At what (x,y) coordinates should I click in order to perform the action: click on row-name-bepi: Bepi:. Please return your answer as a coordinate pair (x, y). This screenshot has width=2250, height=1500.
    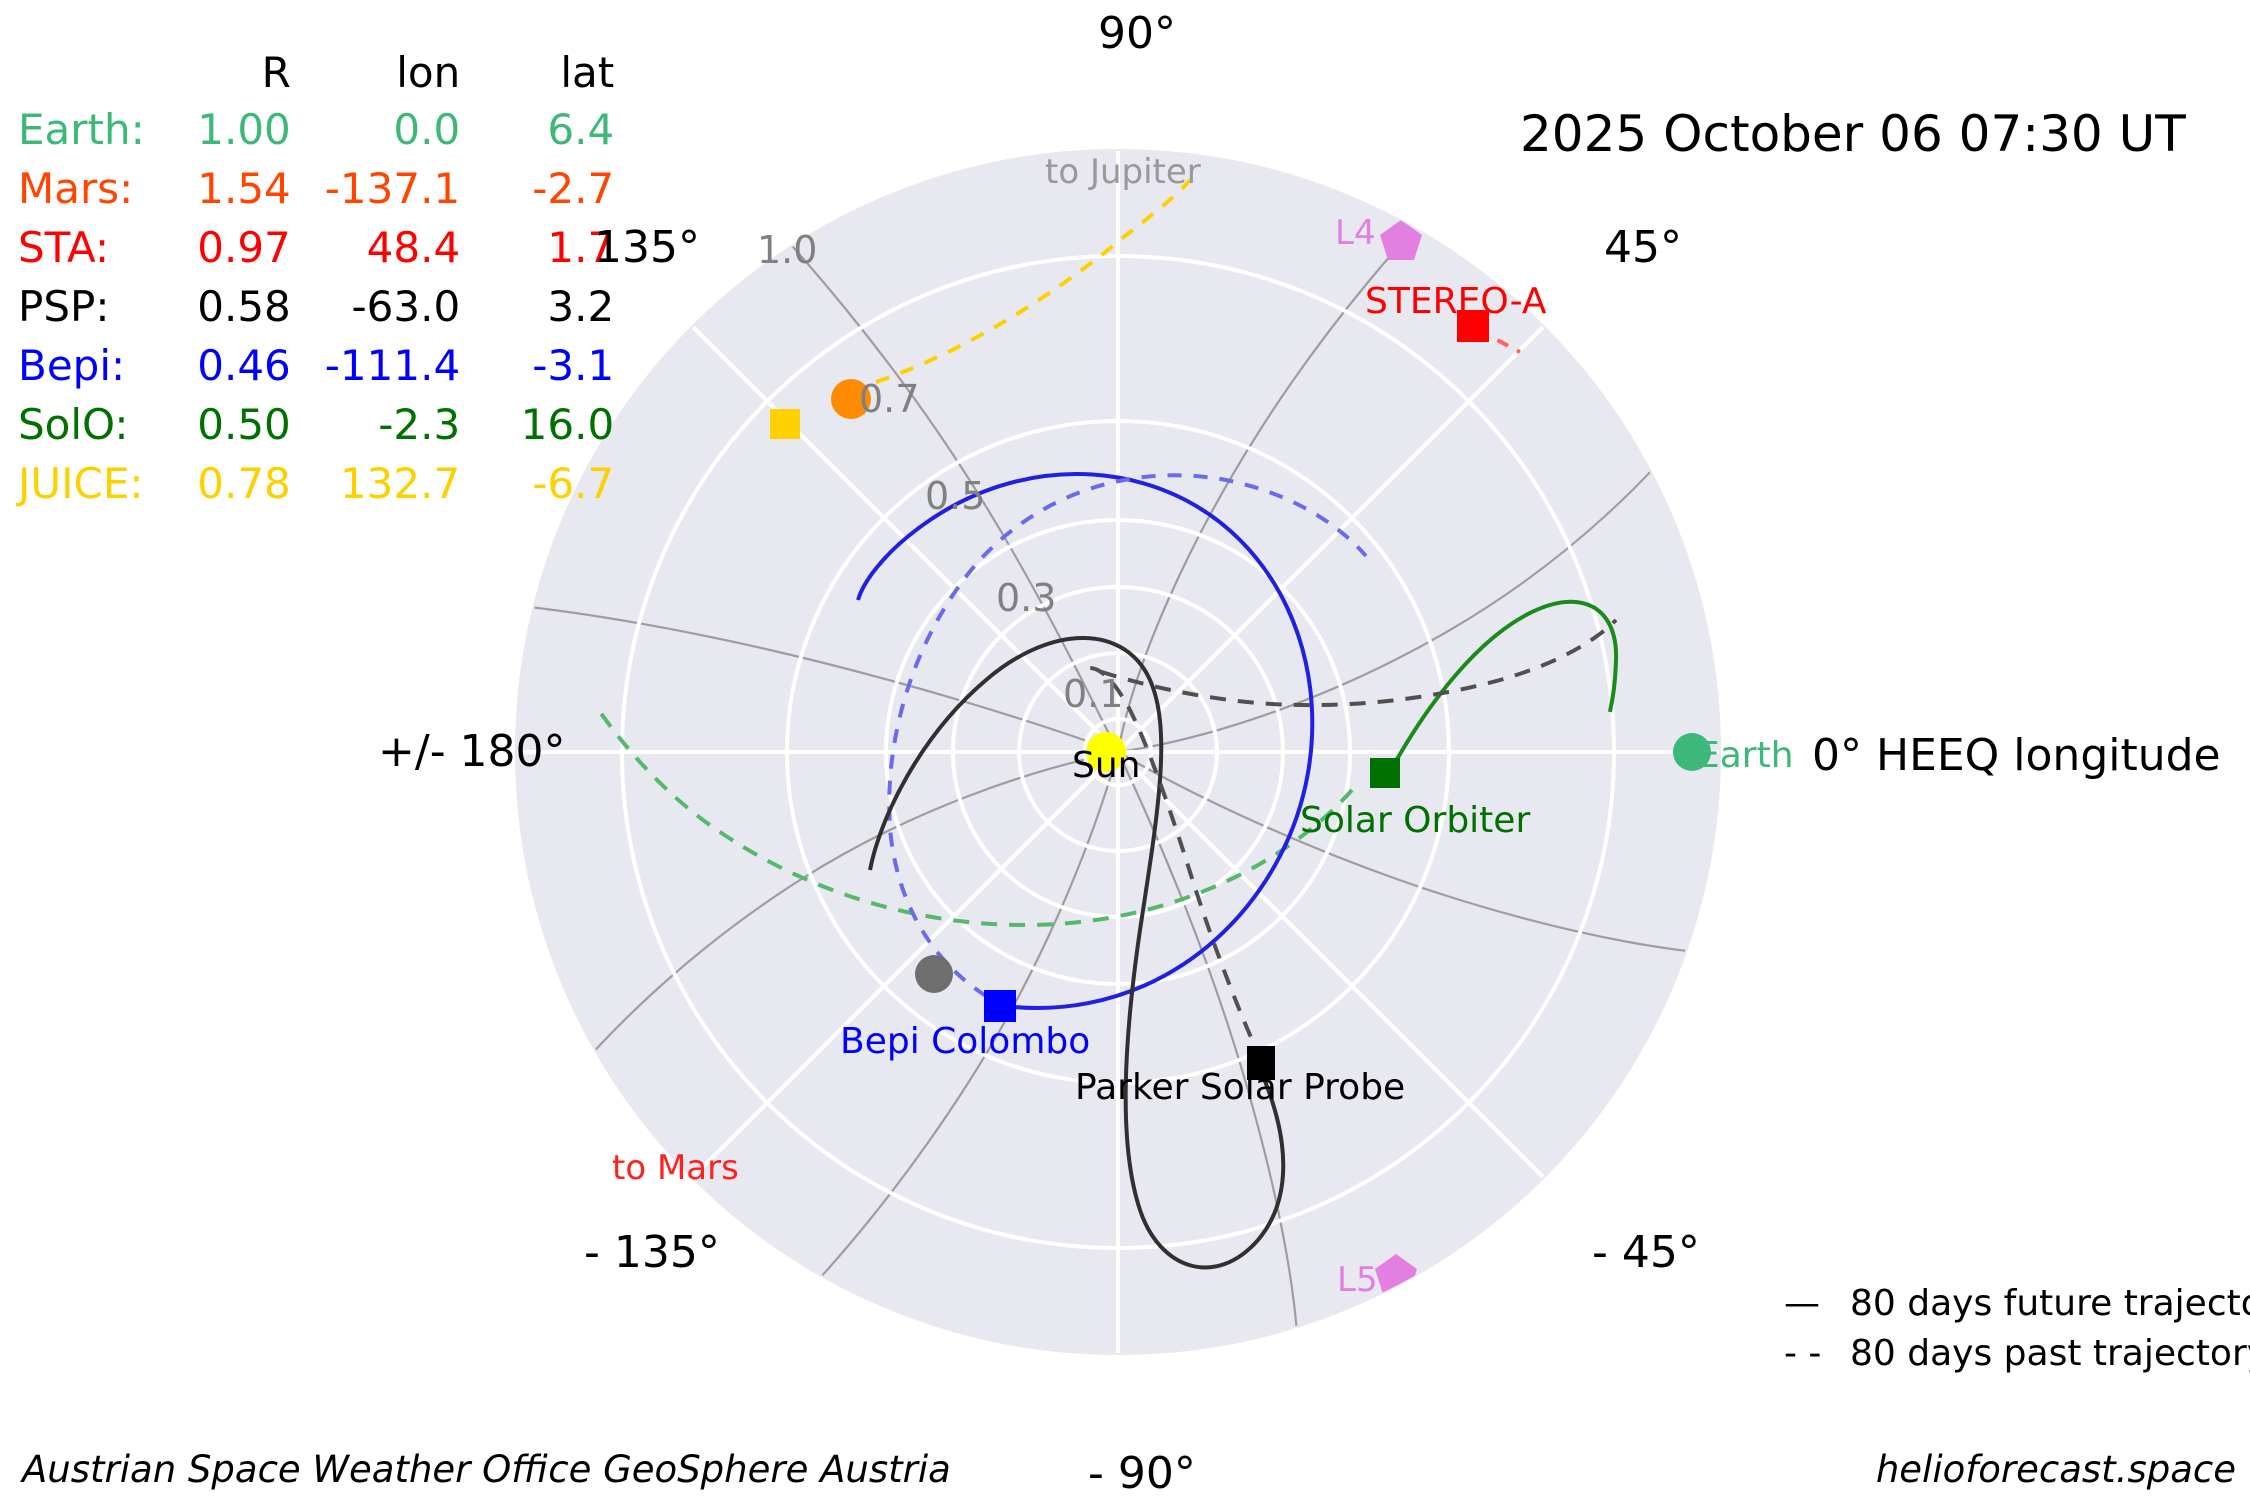
    Looking at the image, I should click on (72, 365).